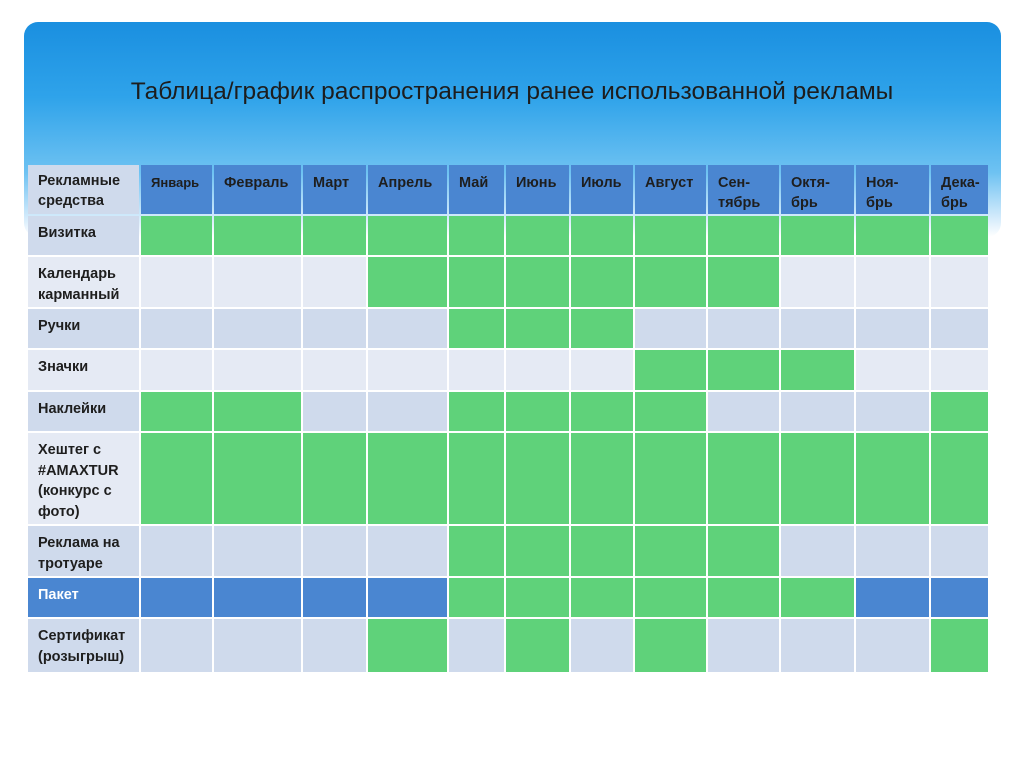 The image size is (1024, 767). What do you see at coordinates (83, 551) in the screenshot?
I see `row-label: Реклама на тротуаре` at bounding box center [83, 551].